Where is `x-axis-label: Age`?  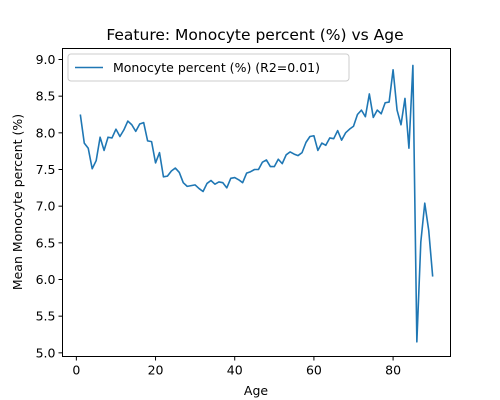
x-axis-label: Age is located at coordinates (256, 390).